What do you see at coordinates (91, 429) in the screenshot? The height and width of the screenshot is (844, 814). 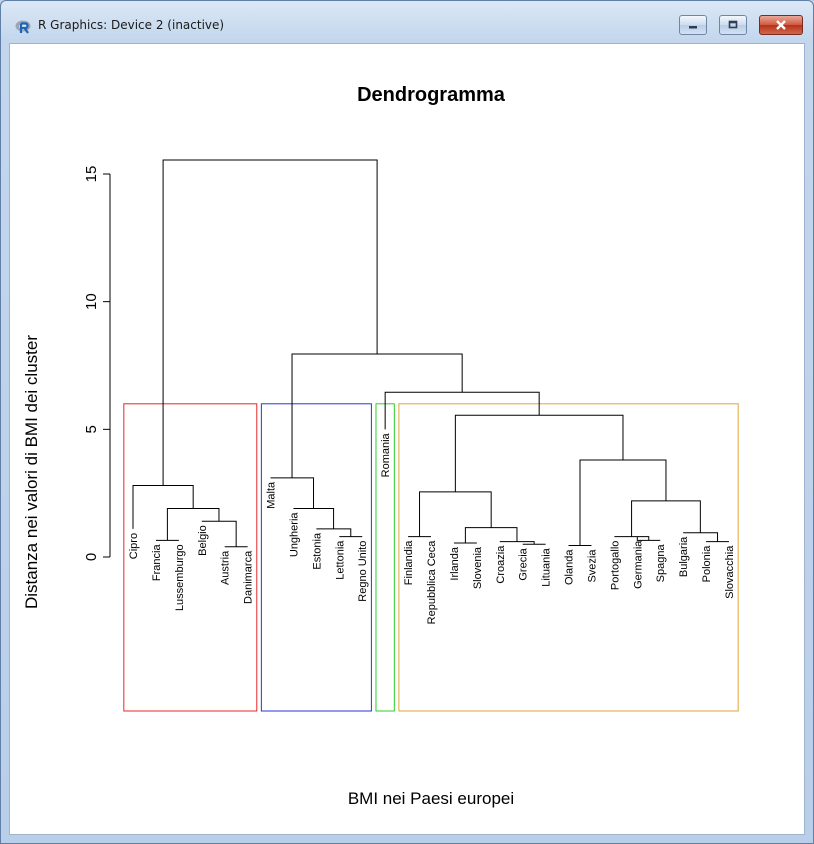 I see `y-tick-label: 5` at bounding box center [91, 429].